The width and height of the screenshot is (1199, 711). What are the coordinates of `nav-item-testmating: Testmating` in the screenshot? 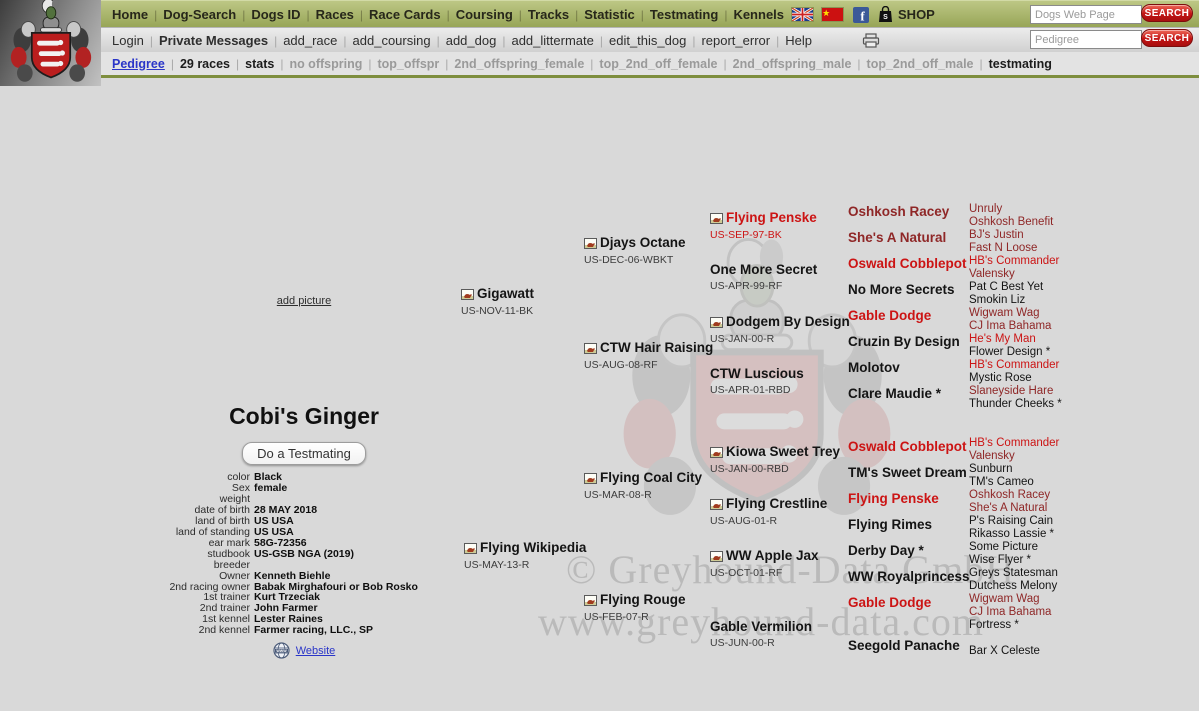 It's located at (684, 14).